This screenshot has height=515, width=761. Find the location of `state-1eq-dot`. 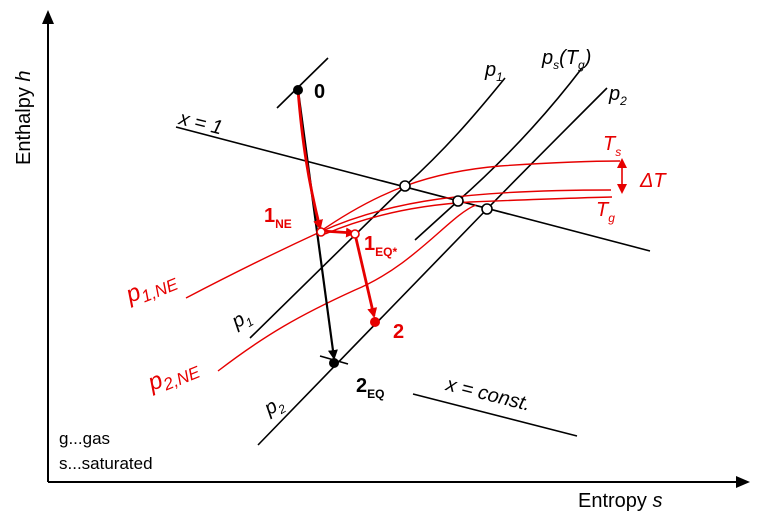

state-1eq-dot is located at coordinates (355, 234).